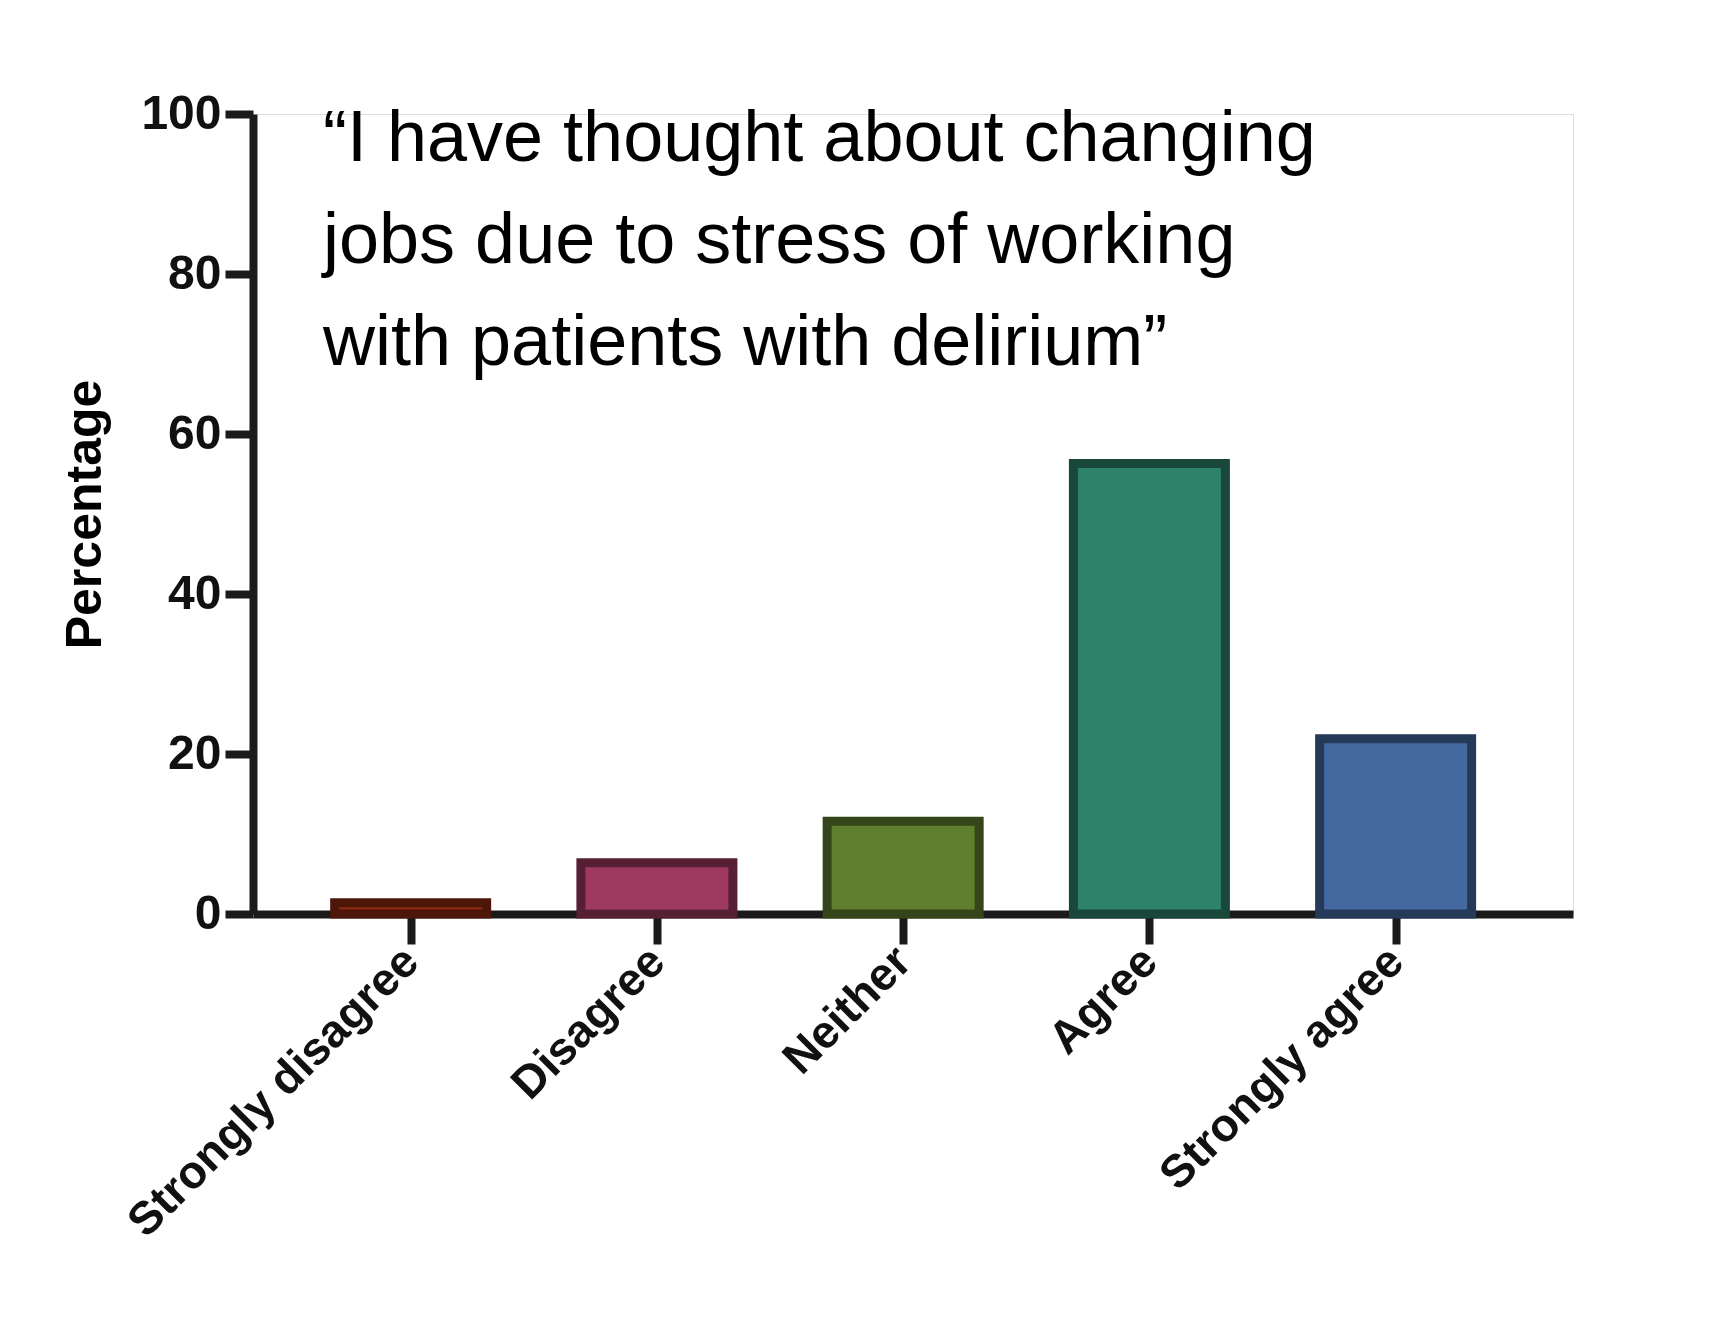 This screenshot has height=1331, width=1724. What do you see at coordinates (195, 432) in the screenshot?
I see `y-tick-label: 60` at bounding box center [195, 432].